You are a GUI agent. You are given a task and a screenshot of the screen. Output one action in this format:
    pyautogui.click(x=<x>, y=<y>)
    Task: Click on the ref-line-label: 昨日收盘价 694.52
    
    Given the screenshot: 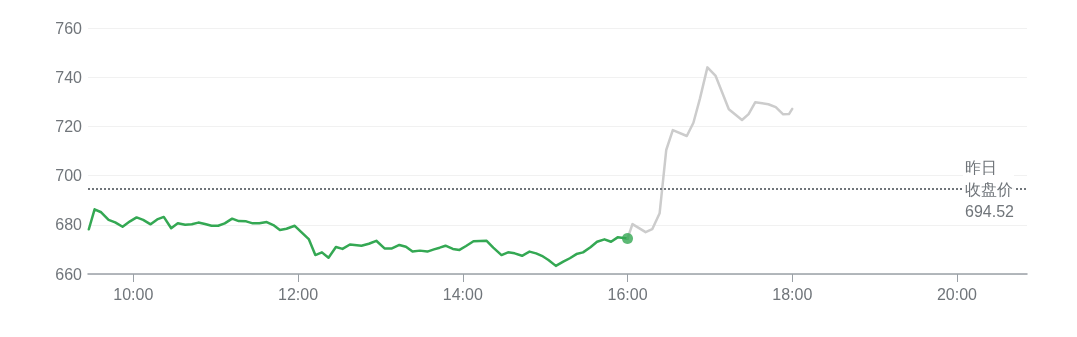 What is the action you would take?
    pyautogui.click(x=990, y=189)
    